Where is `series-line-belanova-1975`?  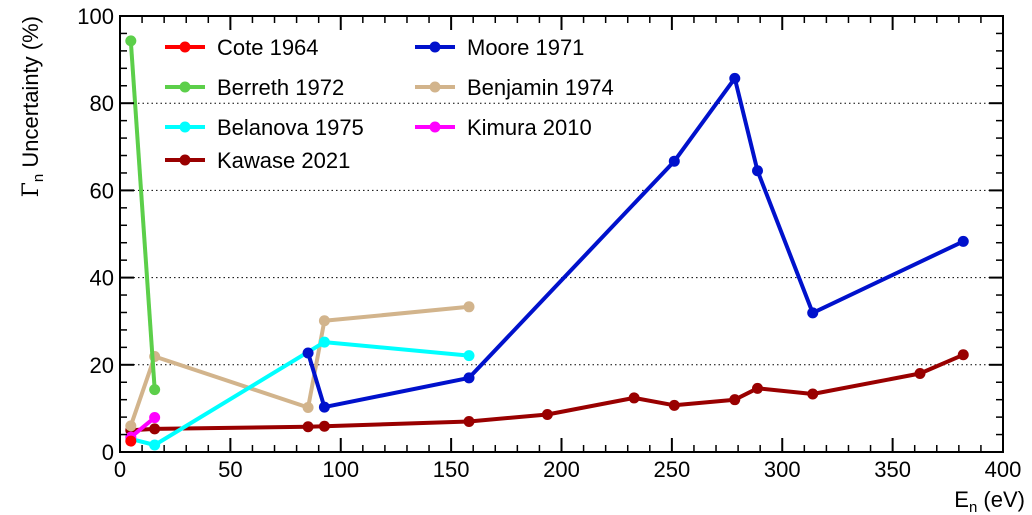
series-line-belanova-1975 is located at coordinates (300, 393).